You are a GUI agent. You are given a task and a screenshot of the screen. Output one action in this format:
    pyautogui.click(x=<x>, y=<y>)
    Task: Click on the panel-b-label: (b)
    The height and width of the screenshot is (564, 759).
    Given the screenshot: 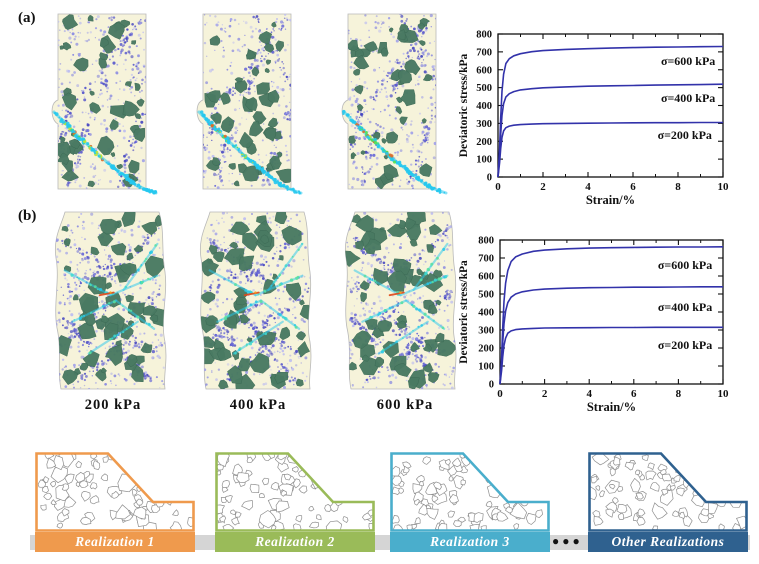 What is the action you would take?
    pyautogui.click(x=27, y=216)
    